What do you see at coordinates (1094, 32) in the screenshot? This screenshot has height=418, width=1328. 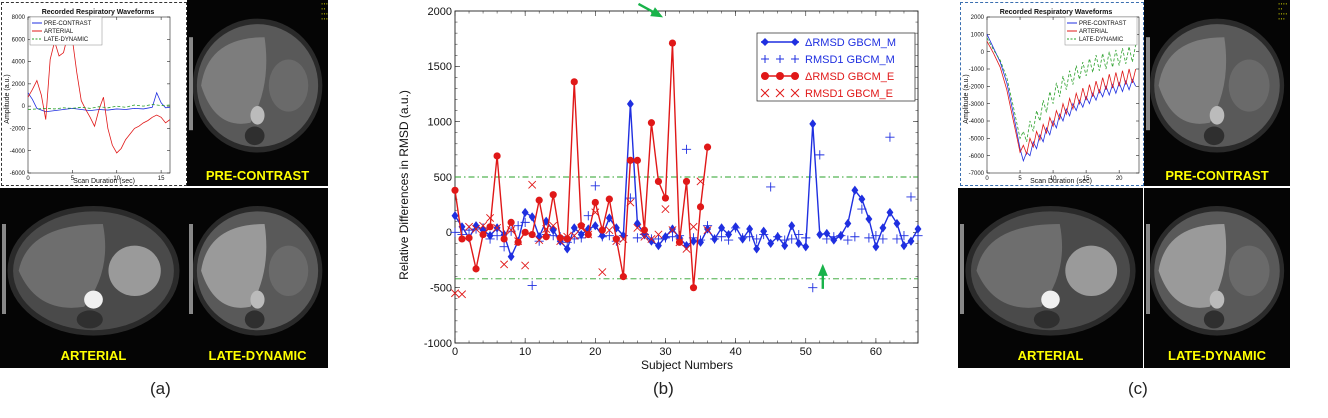 I see `legend-arterial-c: ARTERIAL` at bounding box center [1094, 32].